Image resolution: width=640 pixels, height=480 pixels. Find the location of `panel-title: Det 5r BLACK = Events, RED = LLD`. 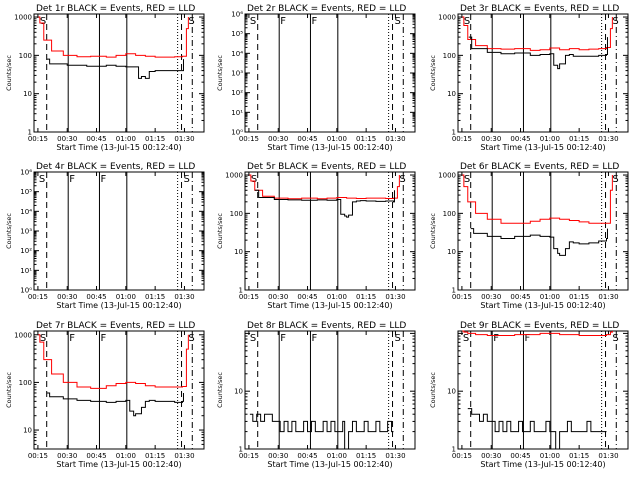

panel-title: Det 5r BLACK = Events, RED = LLD is located at coordinates (326, 167).